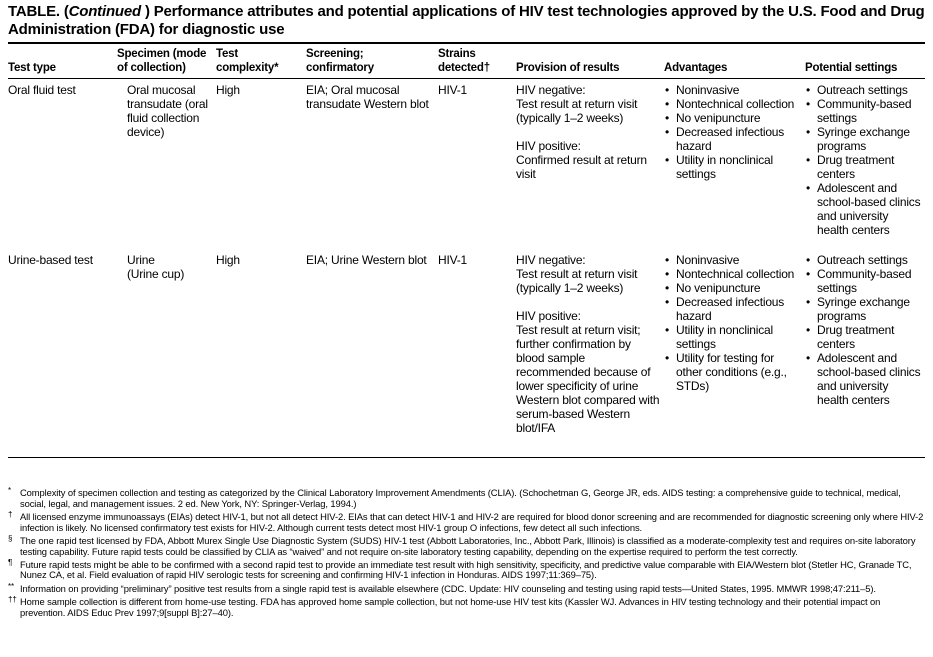 The image size is (933, 657). What do you see at coordinates (62, 63) in the screenshot?
I see `column-header: Test type` at bounding box center [62, 63].